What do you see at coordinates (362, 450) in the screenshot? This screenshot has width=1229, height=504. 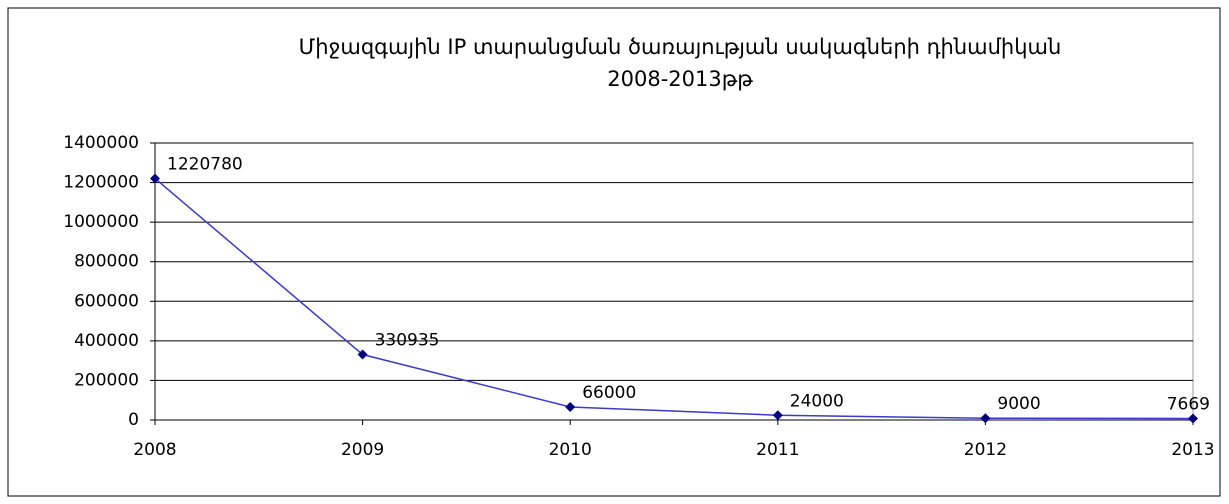 I see `x-tick-label: 2009` at bounding box center [362, 450].